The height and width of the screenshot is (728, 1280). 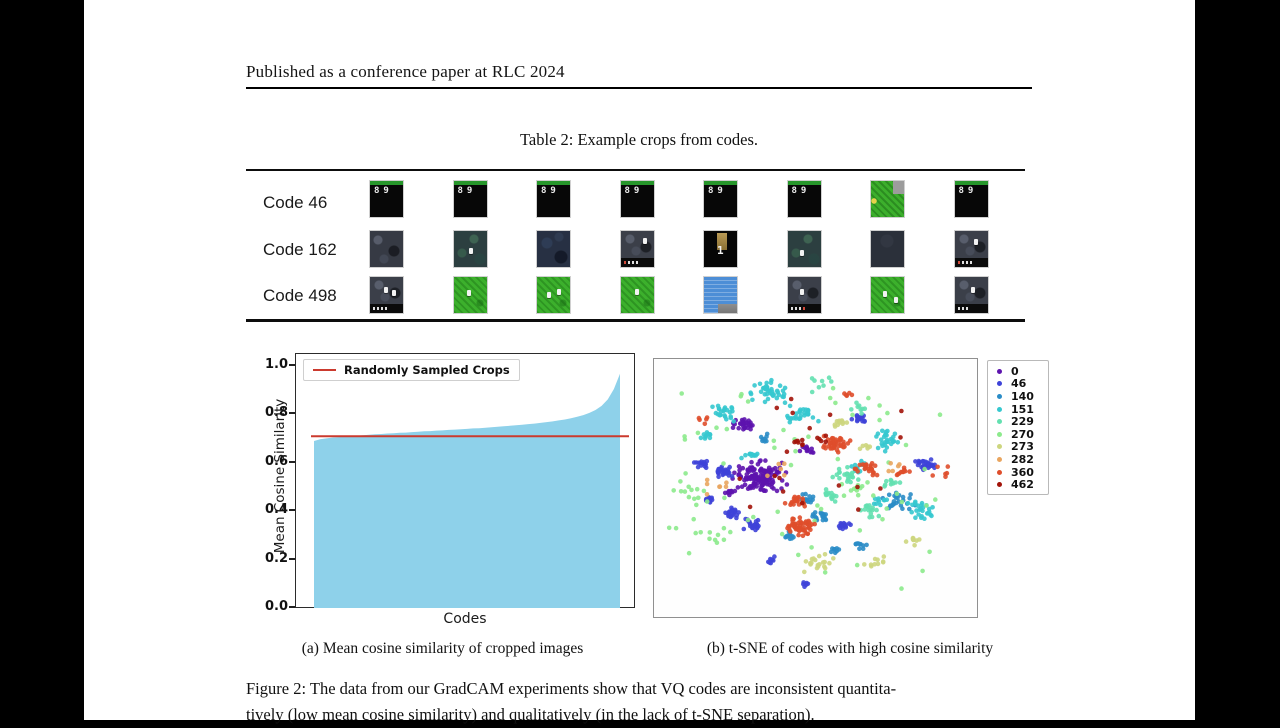 I want to click on tsne-legend-row: 360, so click(x=1018, y=472).